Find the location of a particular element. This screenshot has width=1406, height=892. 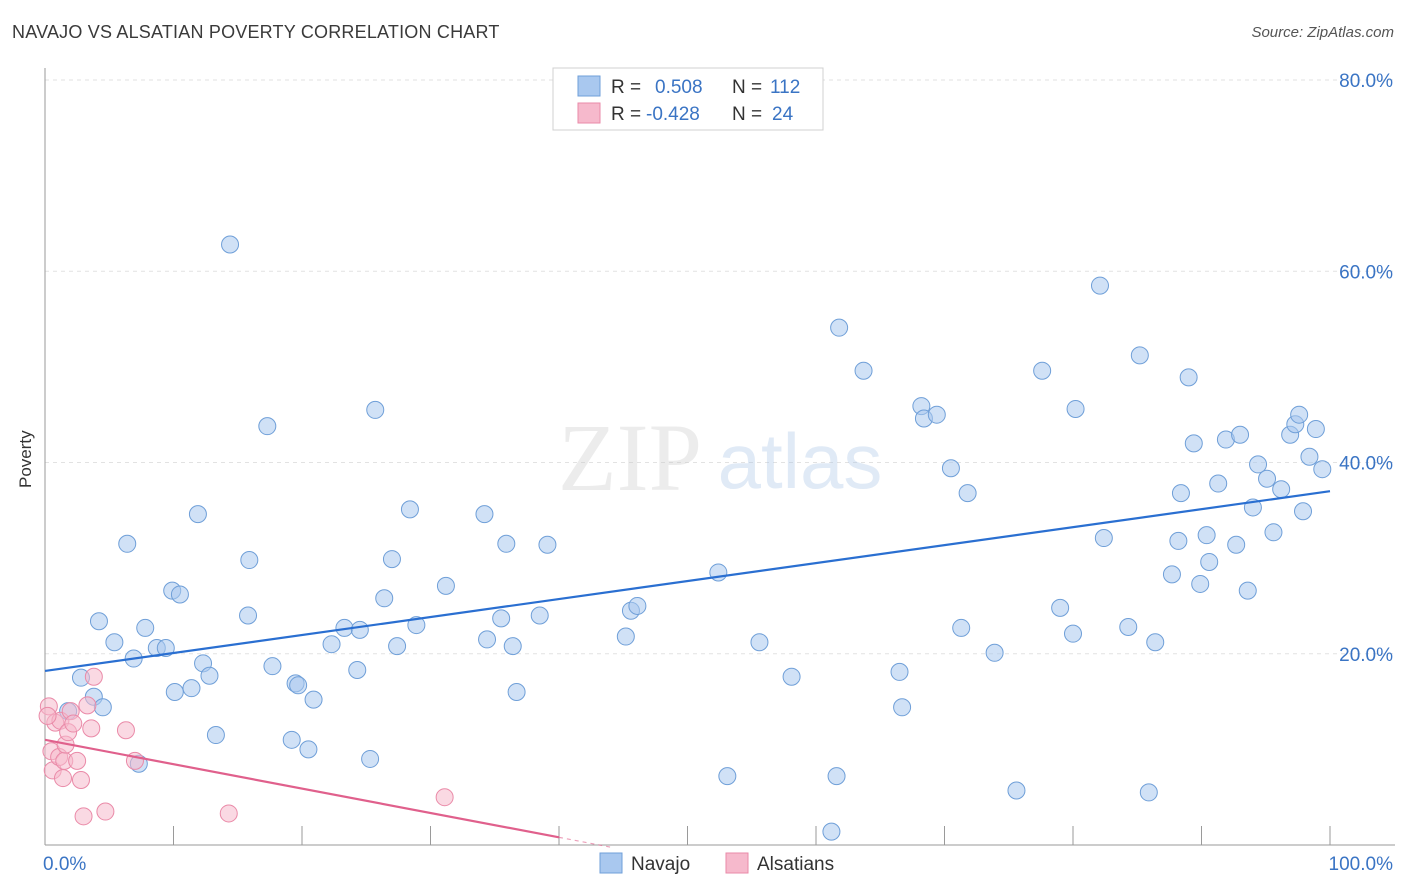

y-tick-labels: 20.0% 40.0% 60.0% 80.0% is located at coordinates (1366, 368).